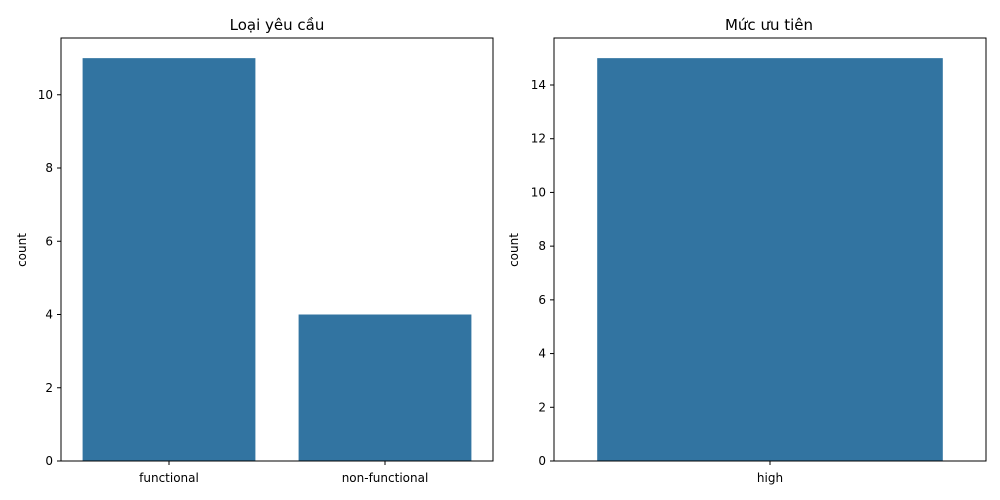 This screenshot has height=500, width=1000. Describe the element at coordinates (169, 260) in the screenshot. I see `bar-functional` at that location.